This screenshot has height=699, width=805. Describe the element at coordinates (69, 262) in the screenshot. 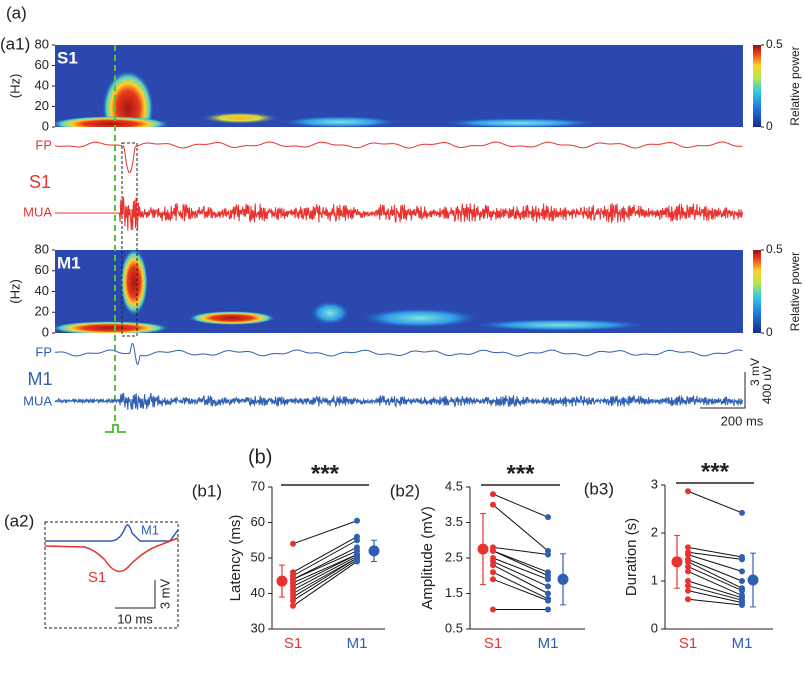

I see `spectrogram-label: M1` at that location.